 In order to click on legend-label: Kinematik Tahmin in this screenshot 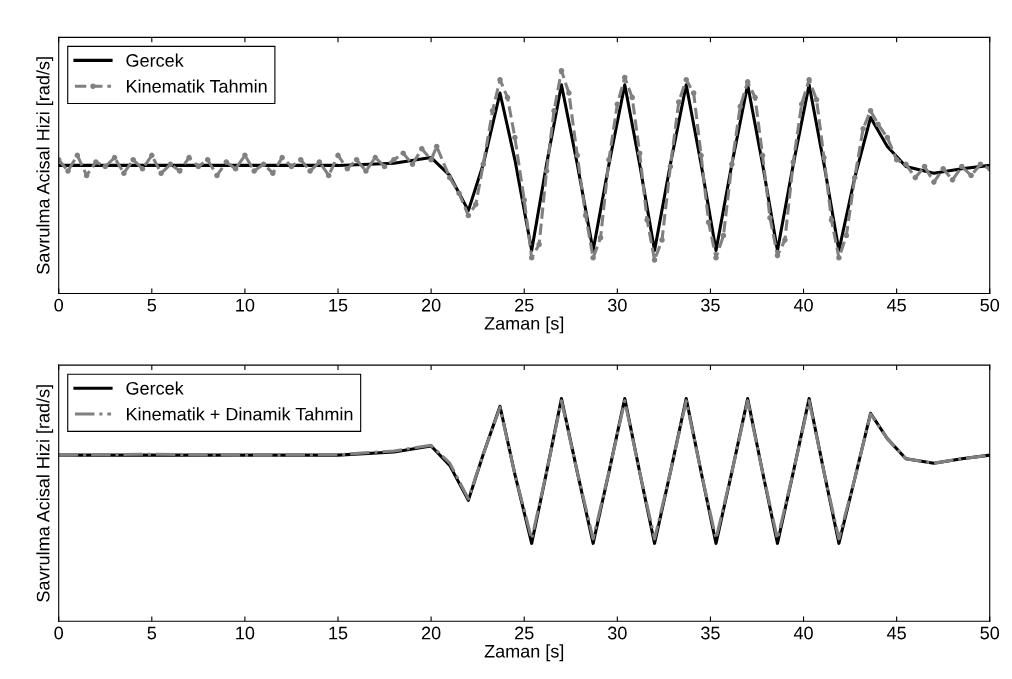, I will do `click(196, 86)`.